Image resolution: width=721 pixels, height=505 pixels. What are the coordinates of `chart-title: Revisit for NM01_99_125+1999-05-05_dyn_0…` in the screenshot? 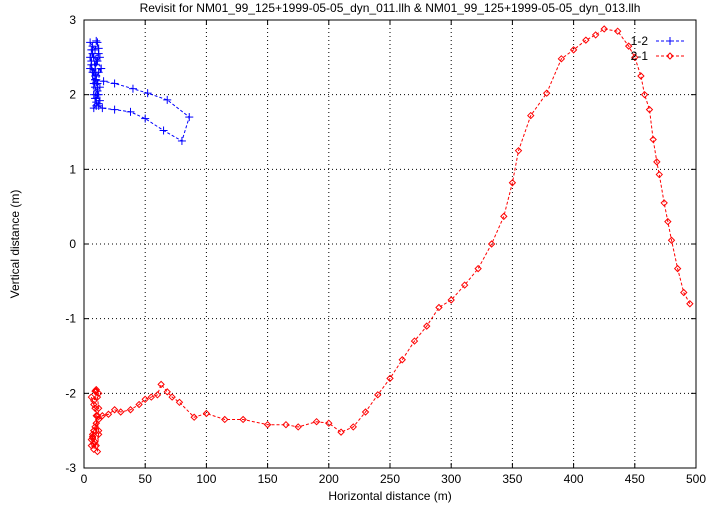 It's located at (390, 8).